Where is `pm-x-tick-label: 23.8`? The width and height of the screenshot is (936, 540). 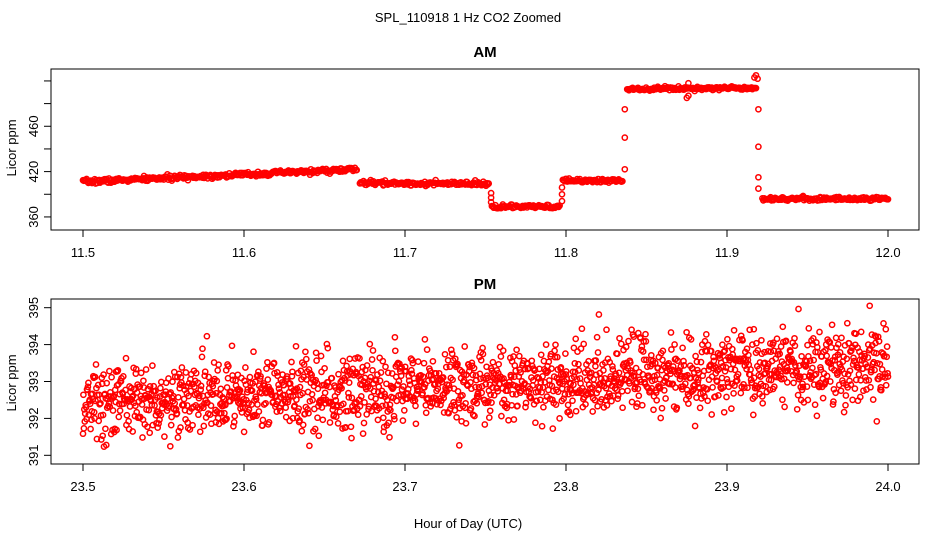
pm-x-tick-label: 23.8 is located at coordinates (565, 486).